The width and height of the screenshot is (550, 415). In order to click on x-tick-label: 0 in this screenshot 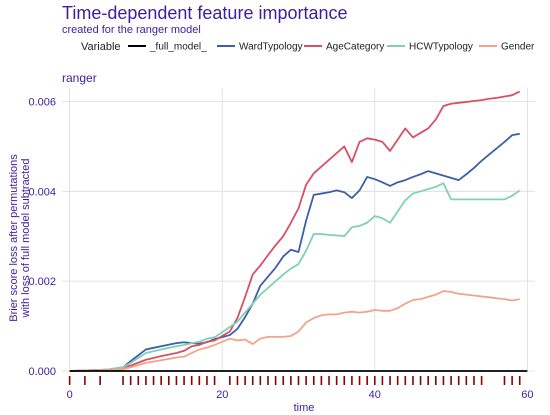, I will do `click(70, 395)`.